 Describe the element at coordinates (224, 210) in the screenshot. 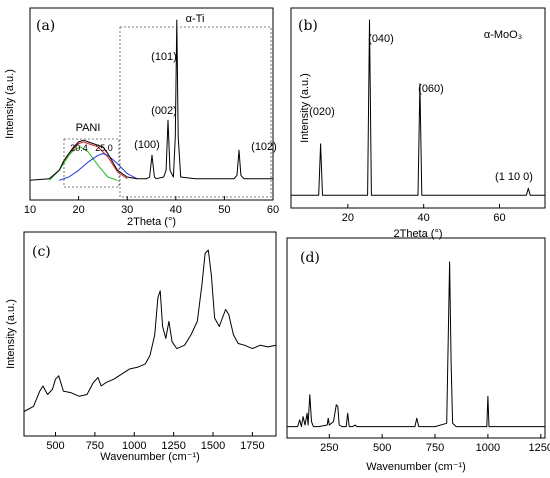

I see `x-tick-label: 50` at that location.